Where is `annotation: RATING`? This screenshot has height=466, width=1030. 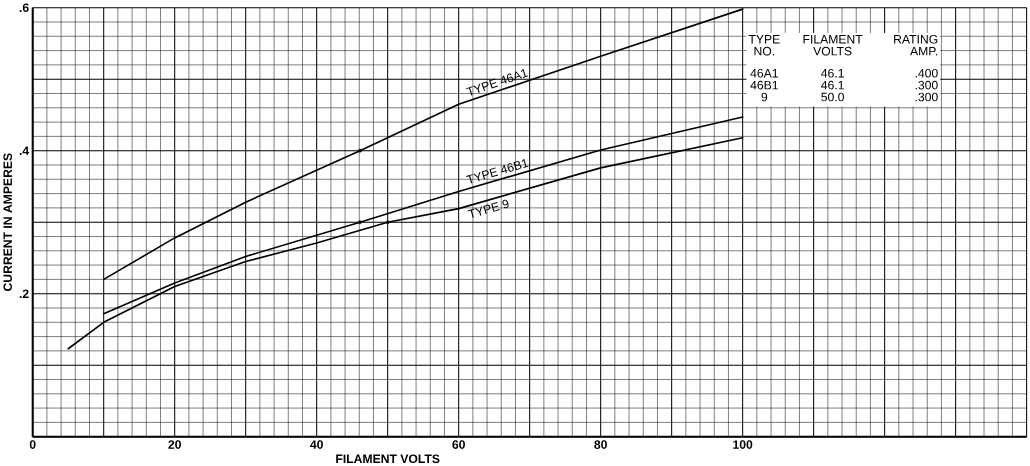 annotation: RATING is located at coordinates (916, 39).